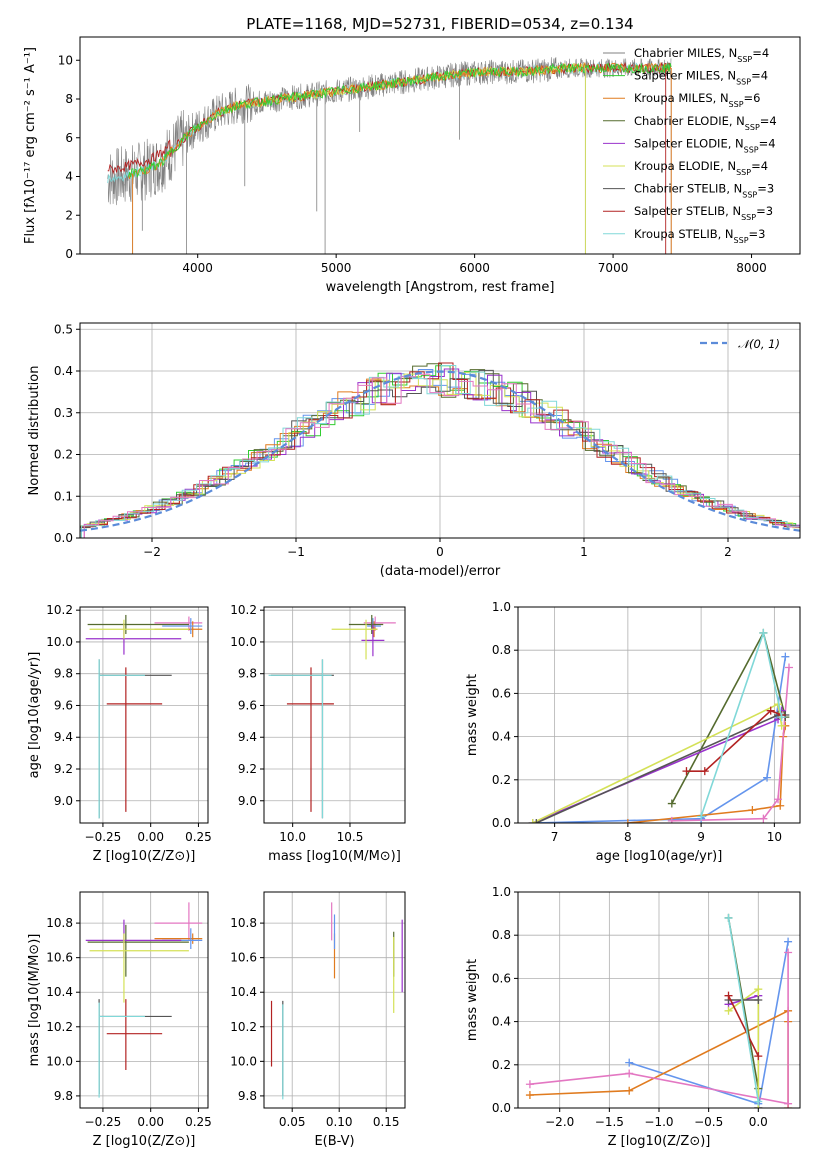  What do you see at coordinates (63, 496) in the screenshot?
I see `y-tick-label: 0.1` at bounding box center [63, 496].